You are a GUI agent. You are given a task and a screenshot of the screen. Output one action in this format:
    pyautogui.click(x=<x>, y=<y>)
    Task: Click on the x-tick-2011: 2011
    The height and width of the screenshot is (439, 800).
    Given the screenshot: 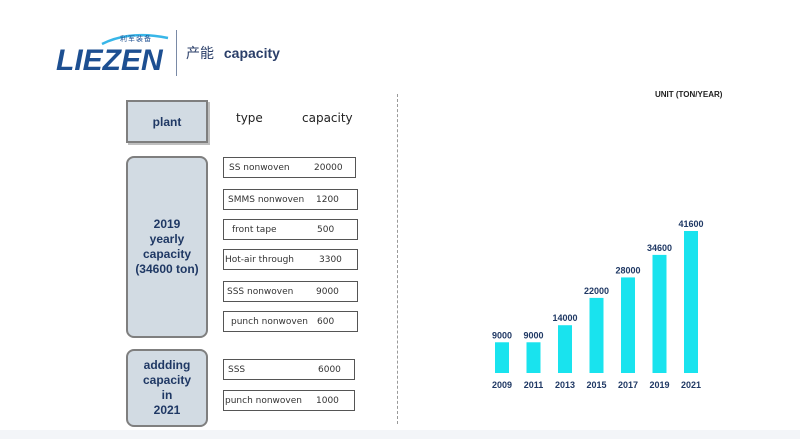 What is the action you would take?
    pyautogui.click(x=534, y=385)
    